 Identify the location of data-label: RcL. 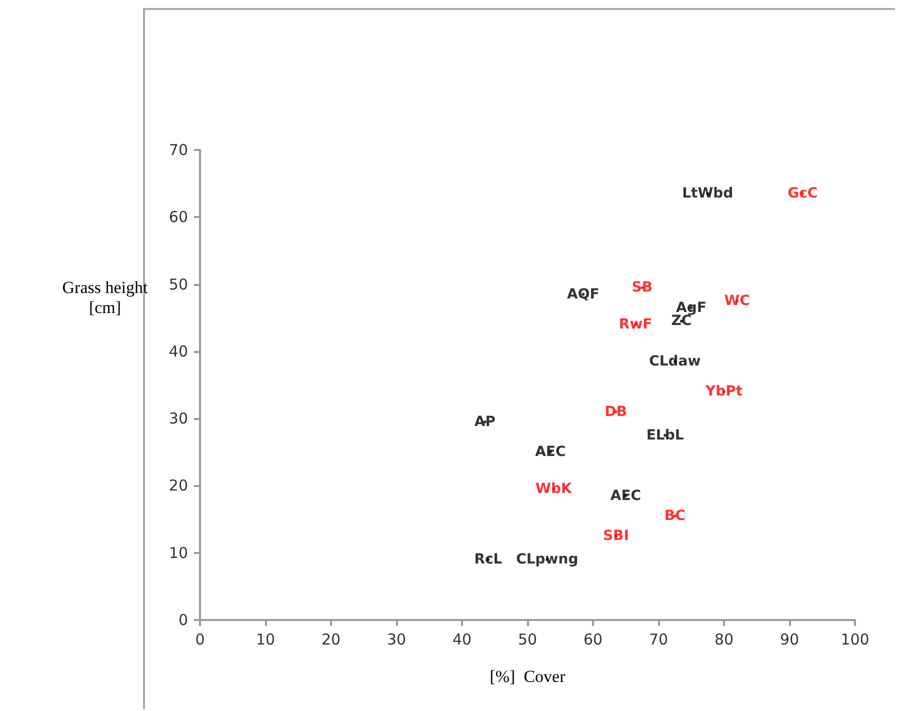
(488, 560).